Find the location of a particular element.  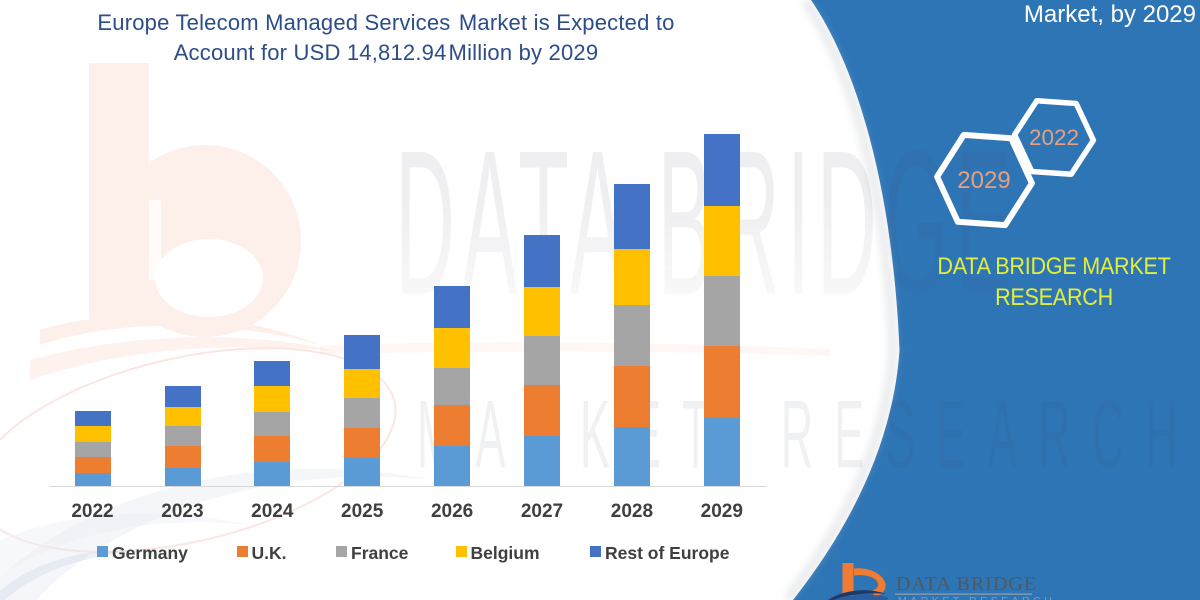

svg-text: MARKET RESEARCH is located at coordinates (976, 597).